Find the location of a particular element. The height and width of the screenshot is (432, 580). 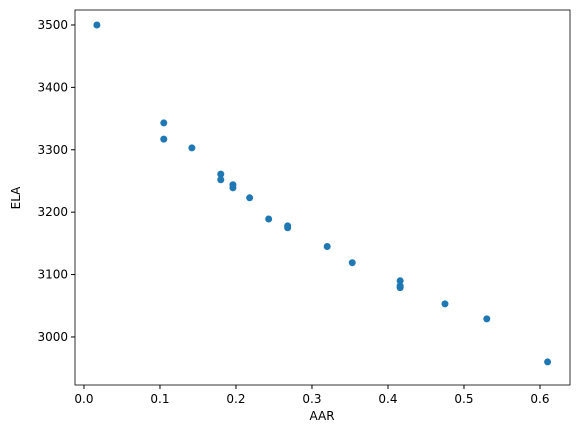

x-axis-label: AAR is located at coordinates (321, 416).